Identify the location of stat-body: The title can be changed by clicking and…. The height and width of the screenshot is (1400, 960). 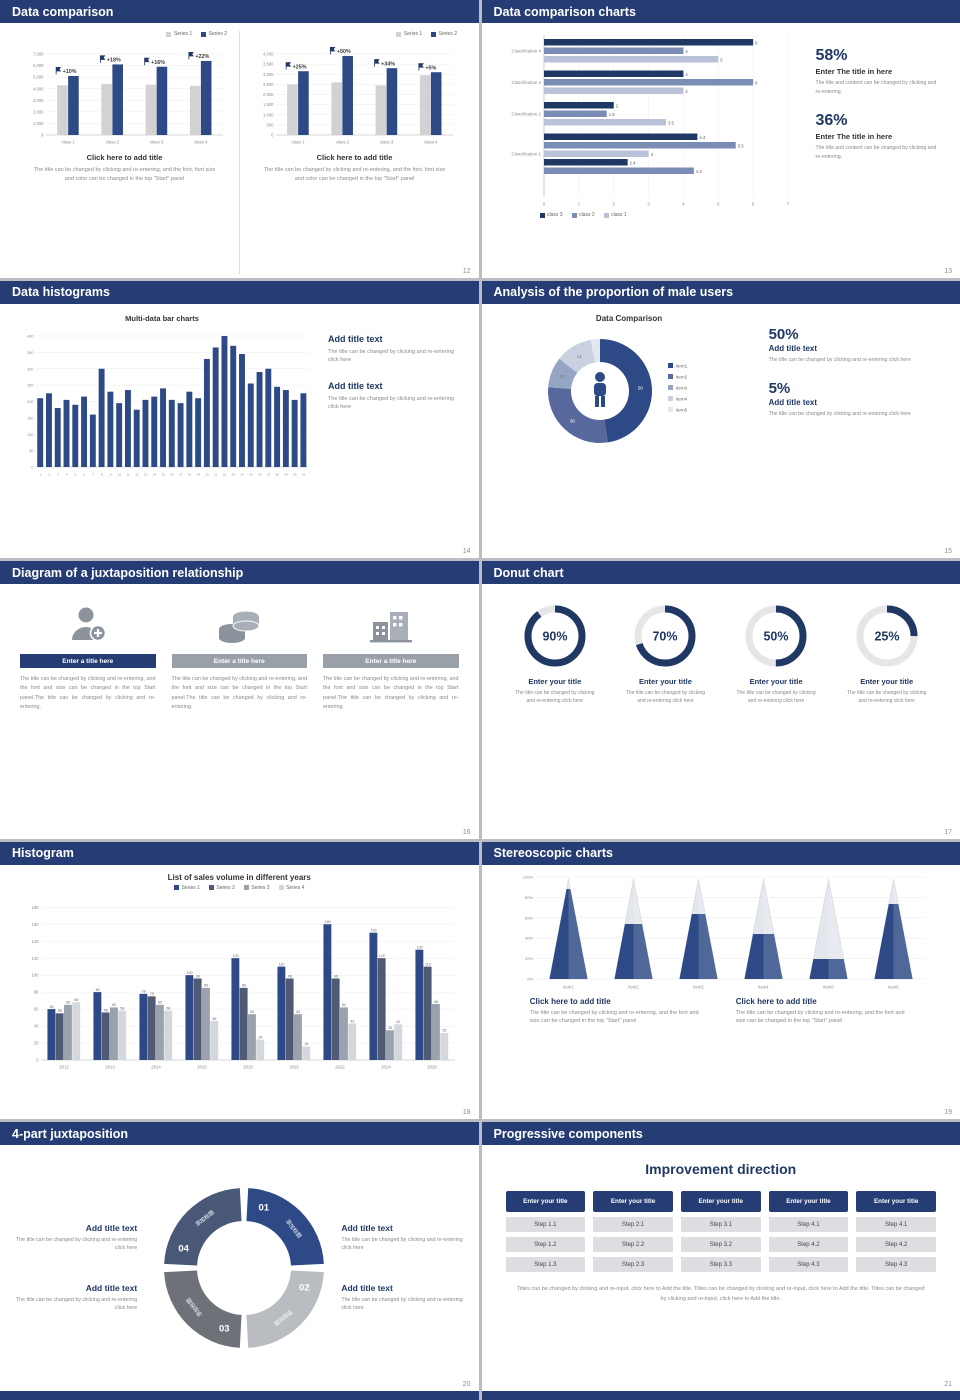
(839, 414).